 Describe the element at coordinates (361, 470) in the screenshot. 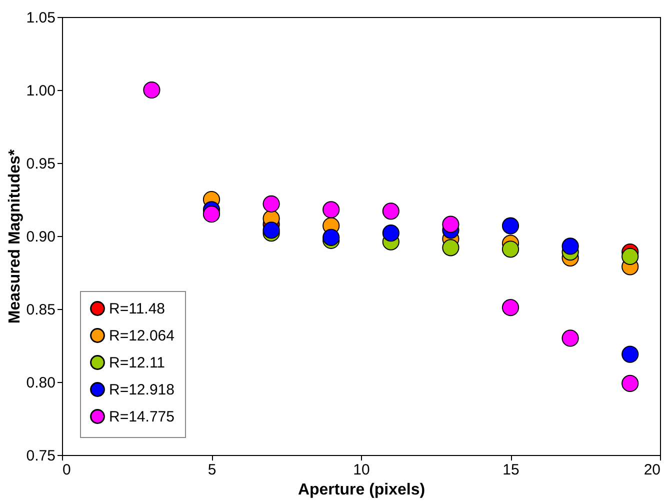

I see `x-tick-label: 10` at that location.